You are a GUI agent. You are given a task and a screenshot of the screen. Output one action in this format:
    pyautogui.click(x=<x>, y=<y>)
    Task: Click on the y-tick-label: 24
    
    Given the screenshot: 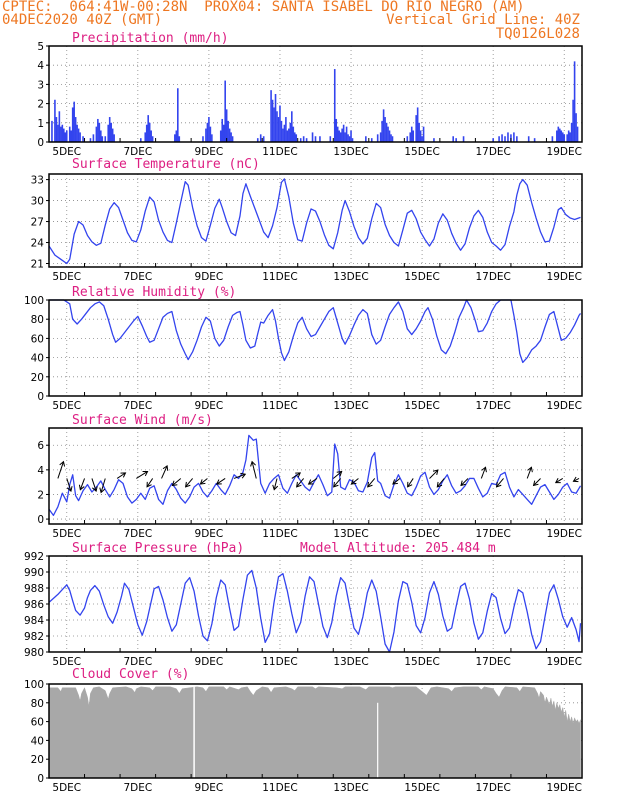 What is the action you would take?
    pyautogui.click(x=38, y=244)
    